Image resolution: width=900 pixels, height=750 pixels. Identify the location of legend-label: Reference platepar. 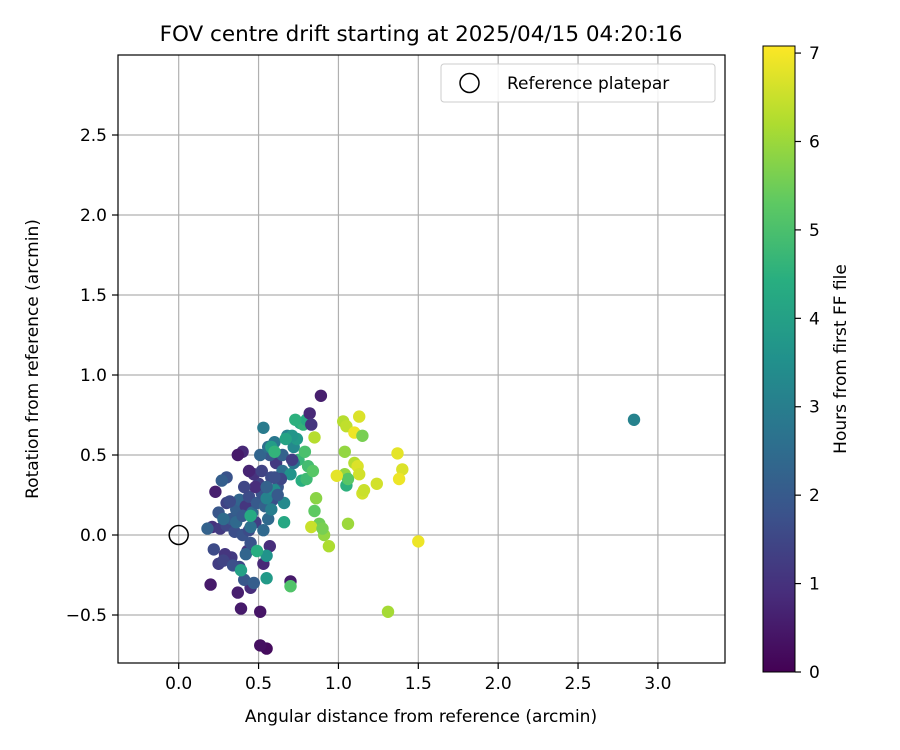
(588, 84).